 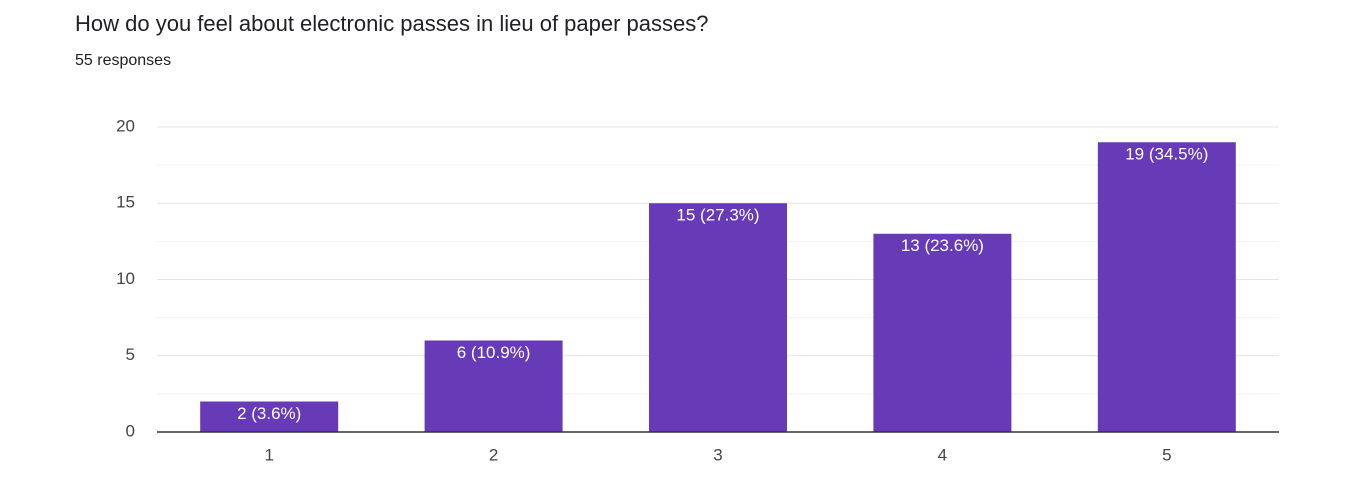 I want to click on x-tick-label: 2, so click(x=493, y=454).